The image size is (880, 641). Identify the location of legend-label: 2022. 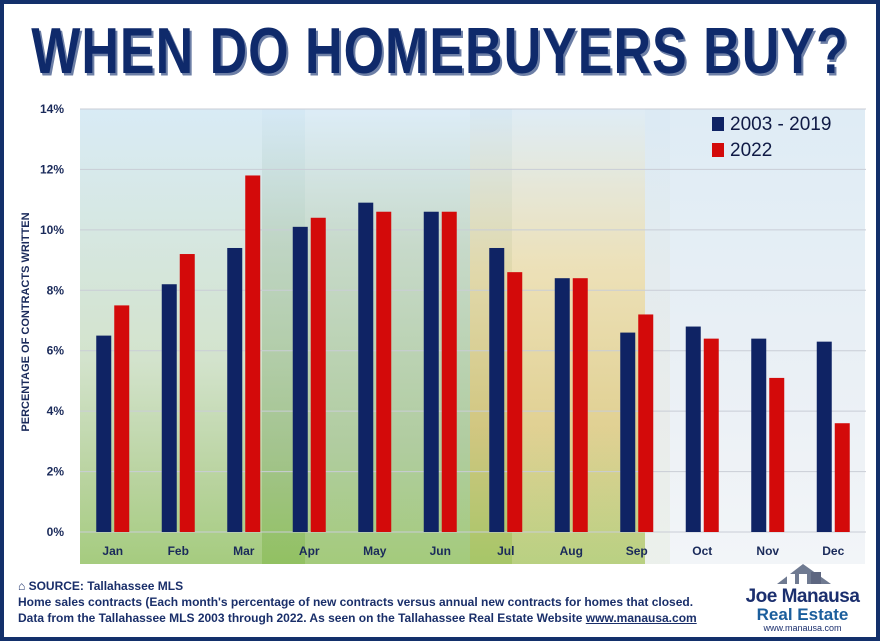
(751, 150).